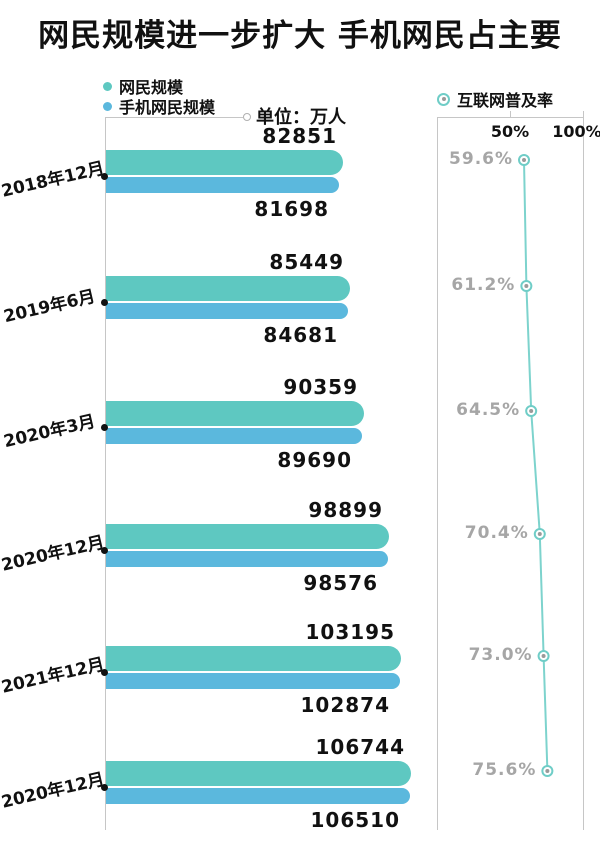 This screenshot has height=848, width=600. I want to click on bar-chart-axis-line, so click(105, 473).